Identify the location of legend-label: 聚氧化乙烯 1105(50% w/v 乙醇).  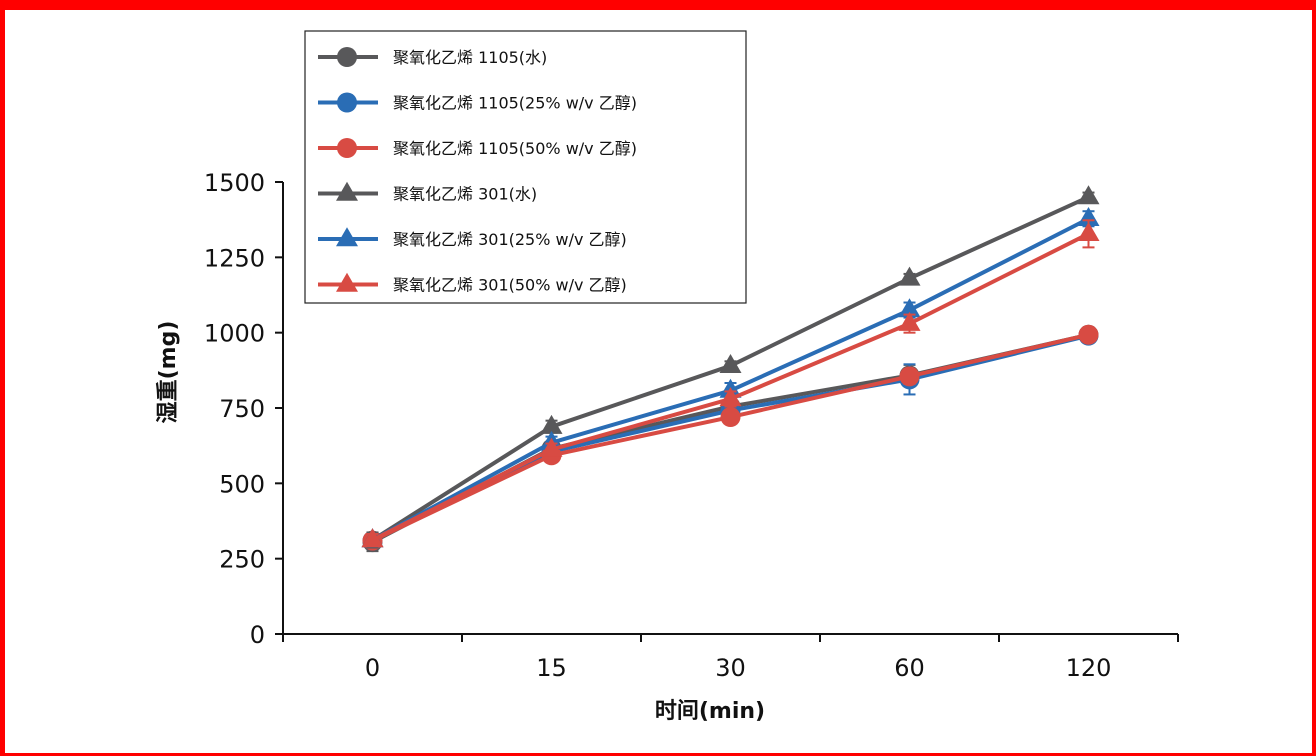
(515, 148).